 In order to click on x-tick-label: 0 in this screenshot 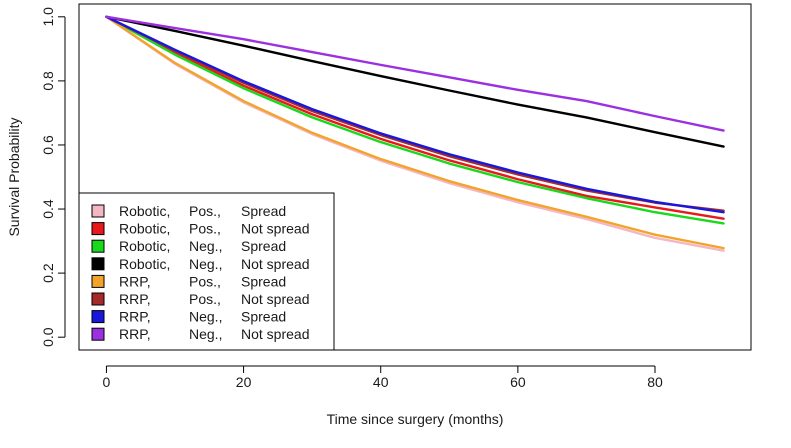, I will do `click(107, 382)`.